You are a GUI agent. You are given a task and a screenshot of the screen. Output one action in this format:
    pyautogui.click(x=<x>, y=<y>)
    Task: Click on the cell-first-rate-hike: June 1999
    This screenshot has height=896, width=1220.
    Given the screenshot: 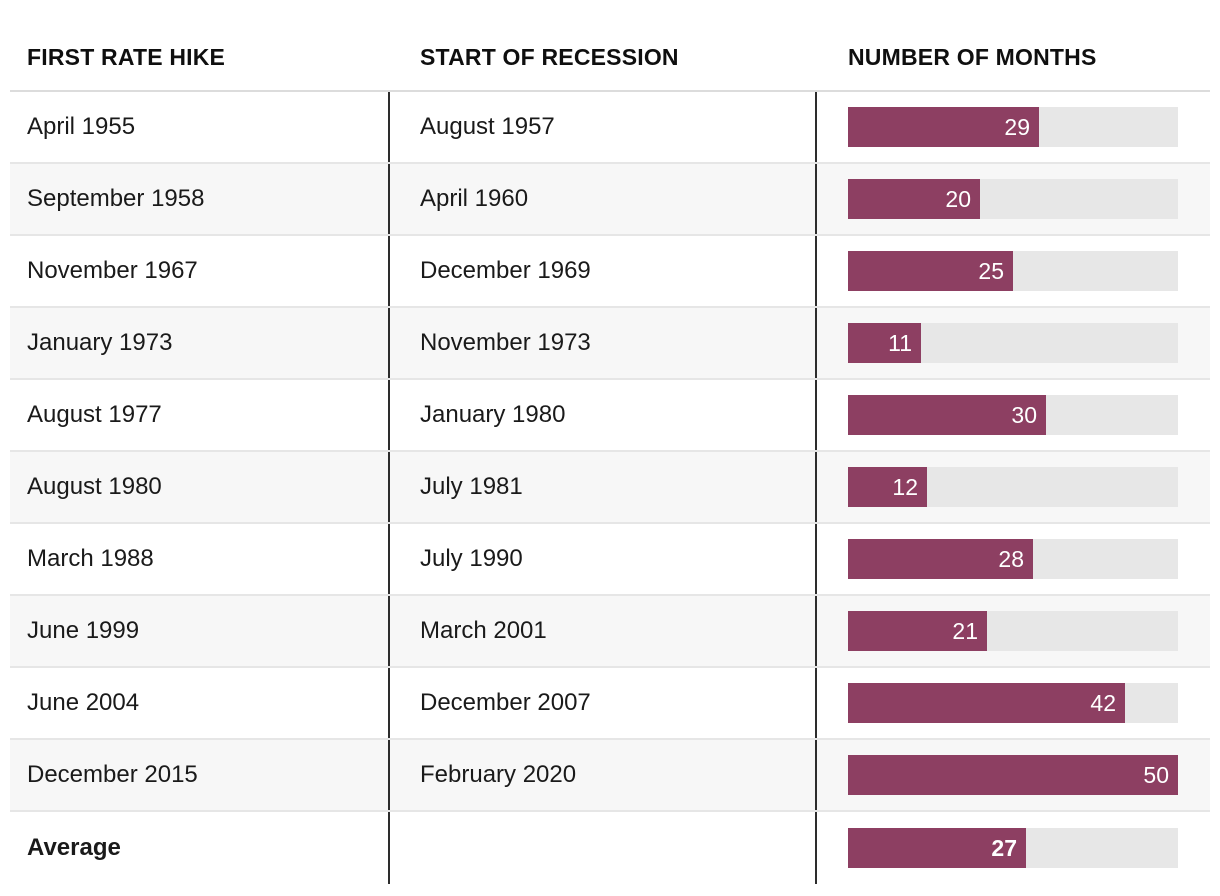 What is the action you would take?
    pyautogui.click(x=83, y=630)
    